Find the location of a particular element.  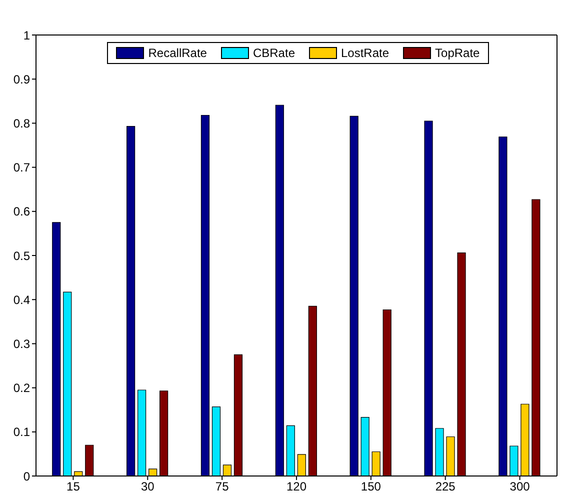

x-tick-label: 75 is located at coordinates (222, 487).